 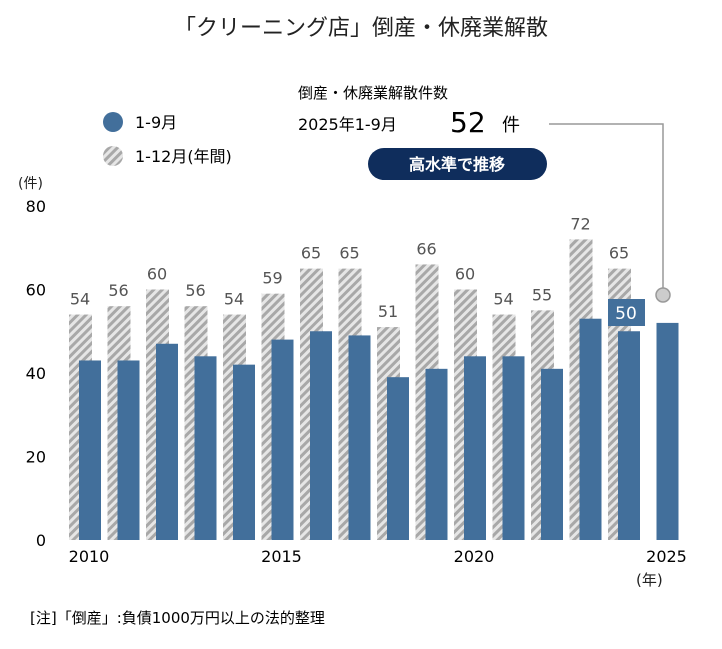 I want to click on bar-1-9-2018, so click(x=398, y=458).